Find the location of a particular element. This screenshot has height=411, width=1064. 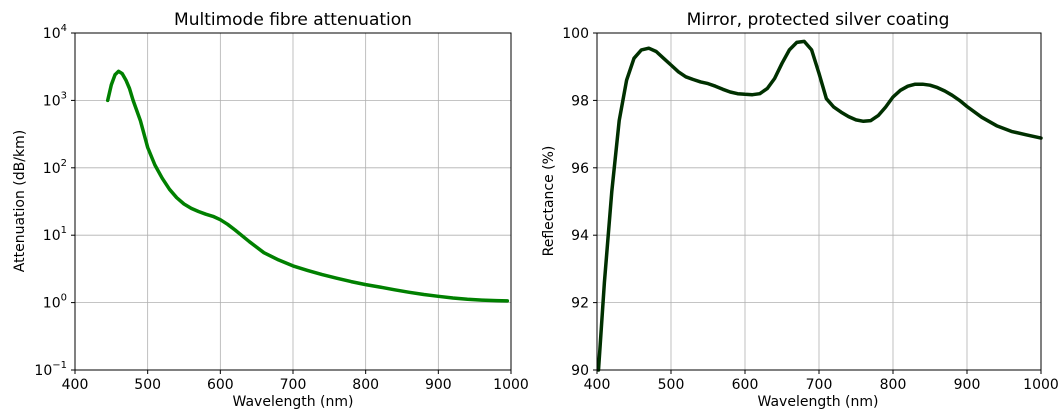

y-tick-exponent: 2 is located at coordinates (64, 163).